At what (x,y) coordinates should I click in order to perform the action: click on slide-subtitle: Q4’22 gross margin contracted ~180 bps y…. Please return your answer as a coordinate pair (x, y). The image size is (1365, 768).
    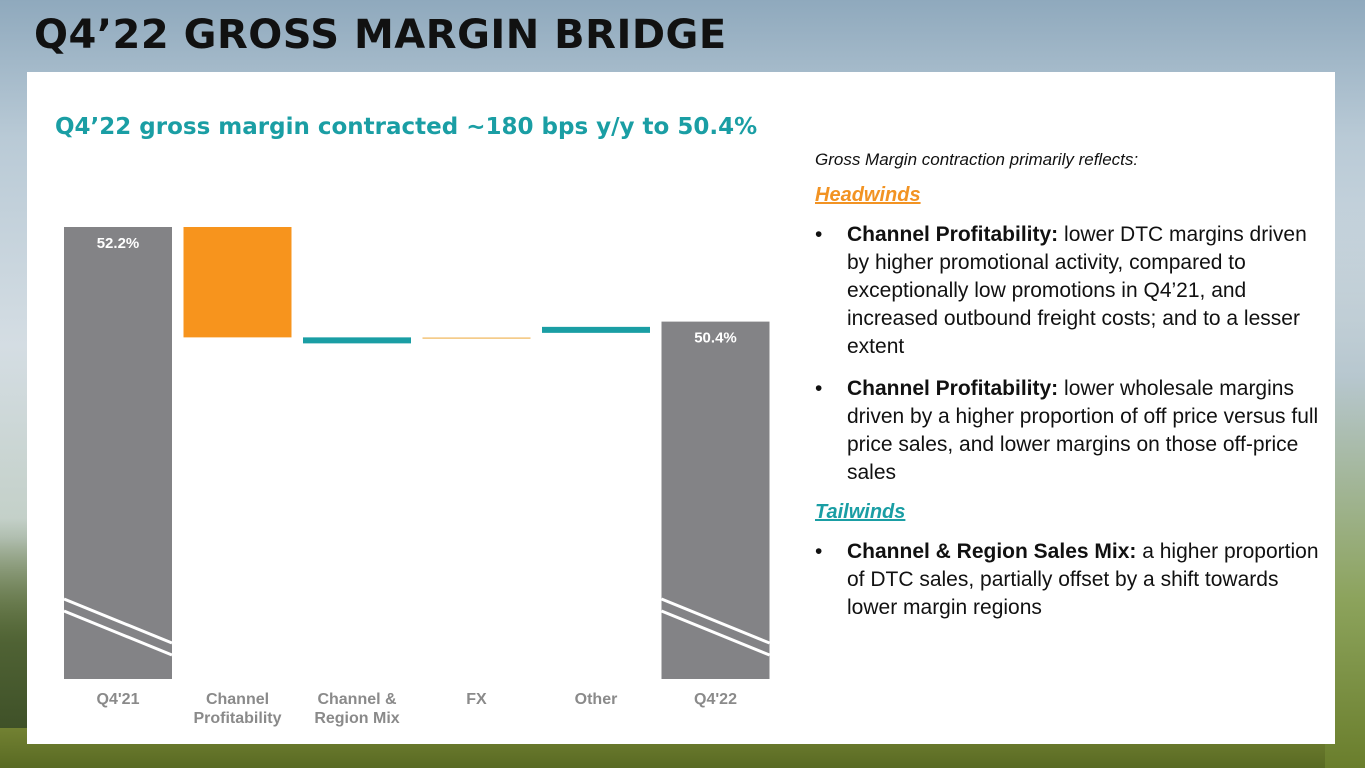
    Looking at the image, I should click on (406, 127).